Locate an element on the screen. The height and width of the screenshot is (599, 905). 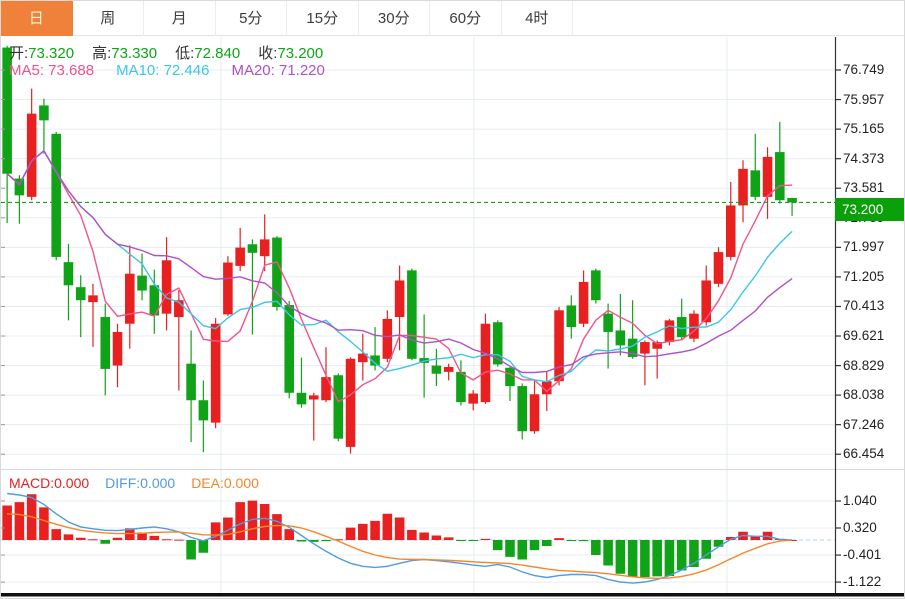
tab-period-5: 15分 is located at coordinates (323, 18).